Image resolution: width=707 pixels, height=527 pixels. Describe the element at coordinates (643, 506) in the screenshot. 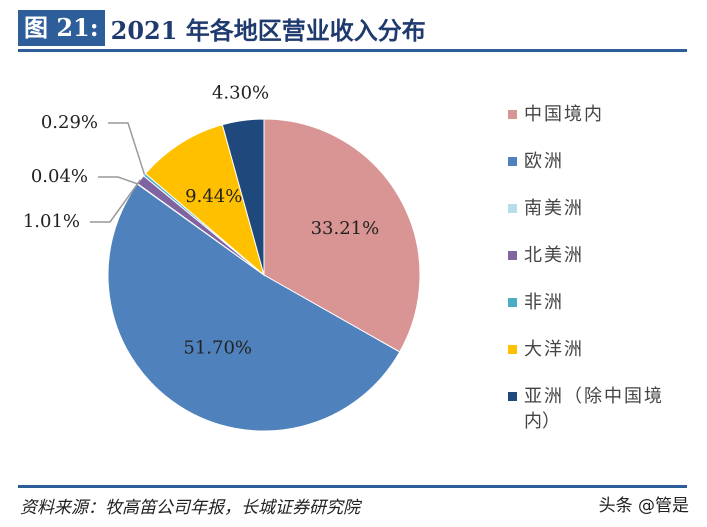

I see `watermark: 头条 @管是` at that location.